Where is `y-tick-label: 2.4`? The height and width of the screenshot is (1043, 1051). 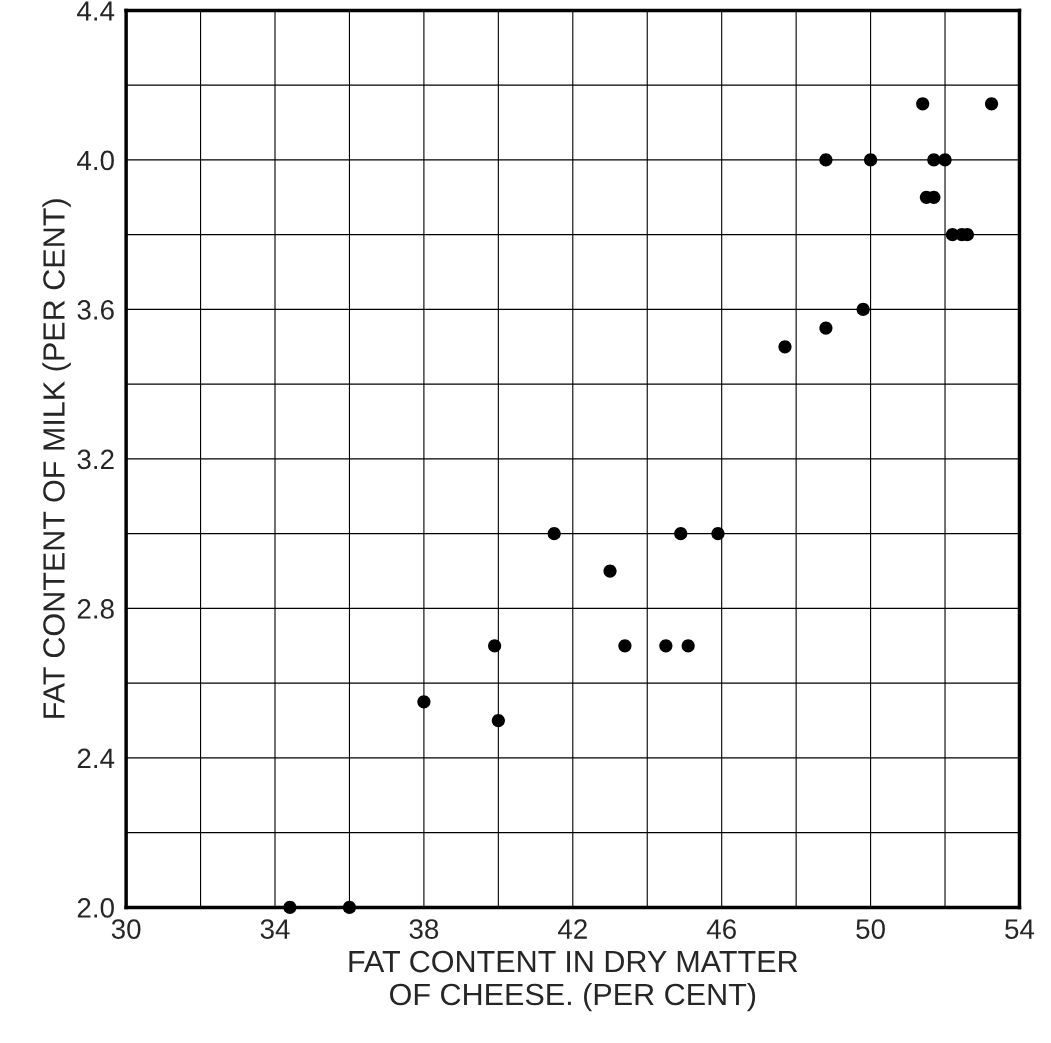 y-tick-label: 2.4 is located at coordinates (96, 758).